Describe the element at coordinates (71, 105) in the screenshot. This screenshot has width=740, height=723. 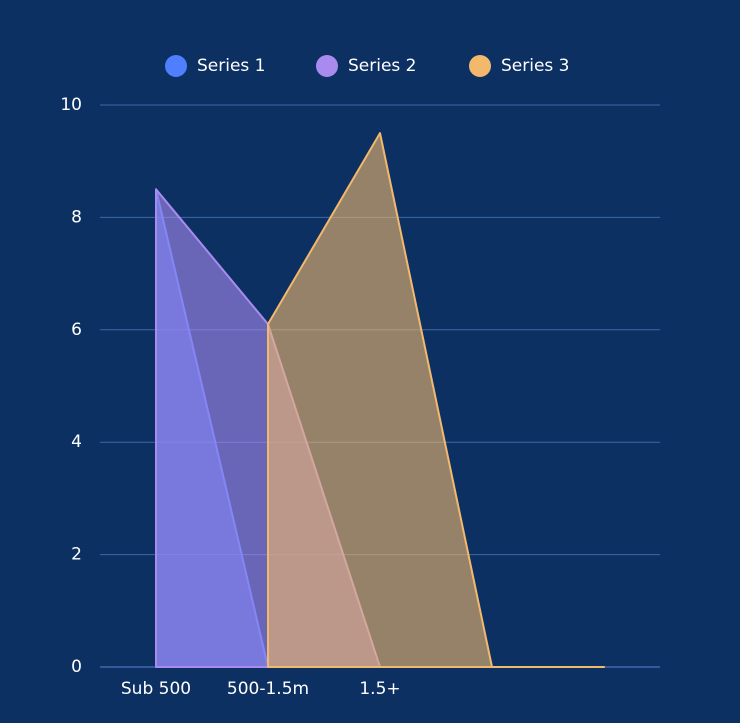
I see `y-tick-label: 10` at that location.